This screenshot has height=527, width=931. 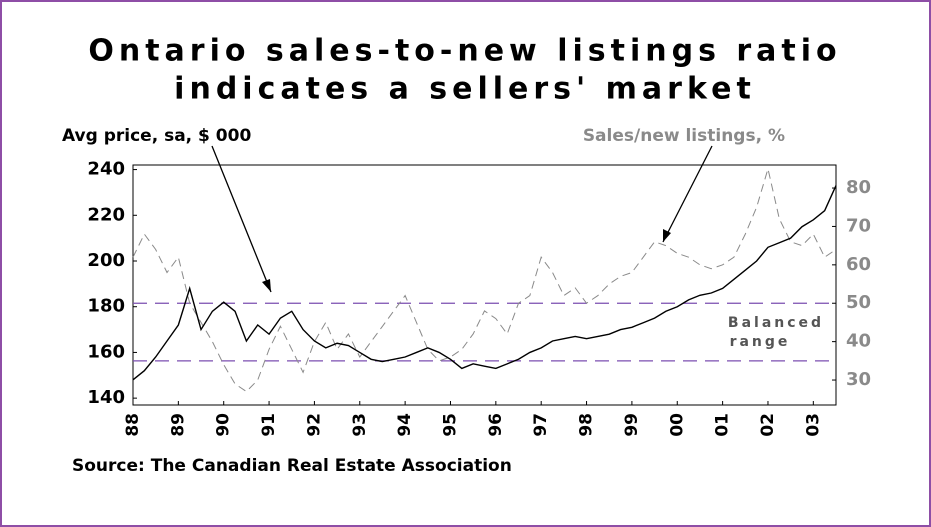 I want to click on chart-title: Ontario sales-to-new listings ratio, so click(x=464, y=51).